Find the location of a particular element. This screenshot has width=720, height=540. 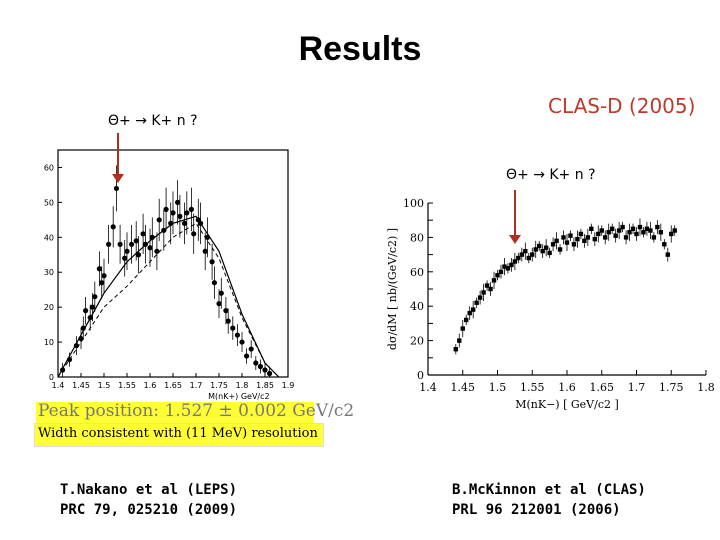

clas-y-tick-label: 100 is located at coordinates (413, 203).